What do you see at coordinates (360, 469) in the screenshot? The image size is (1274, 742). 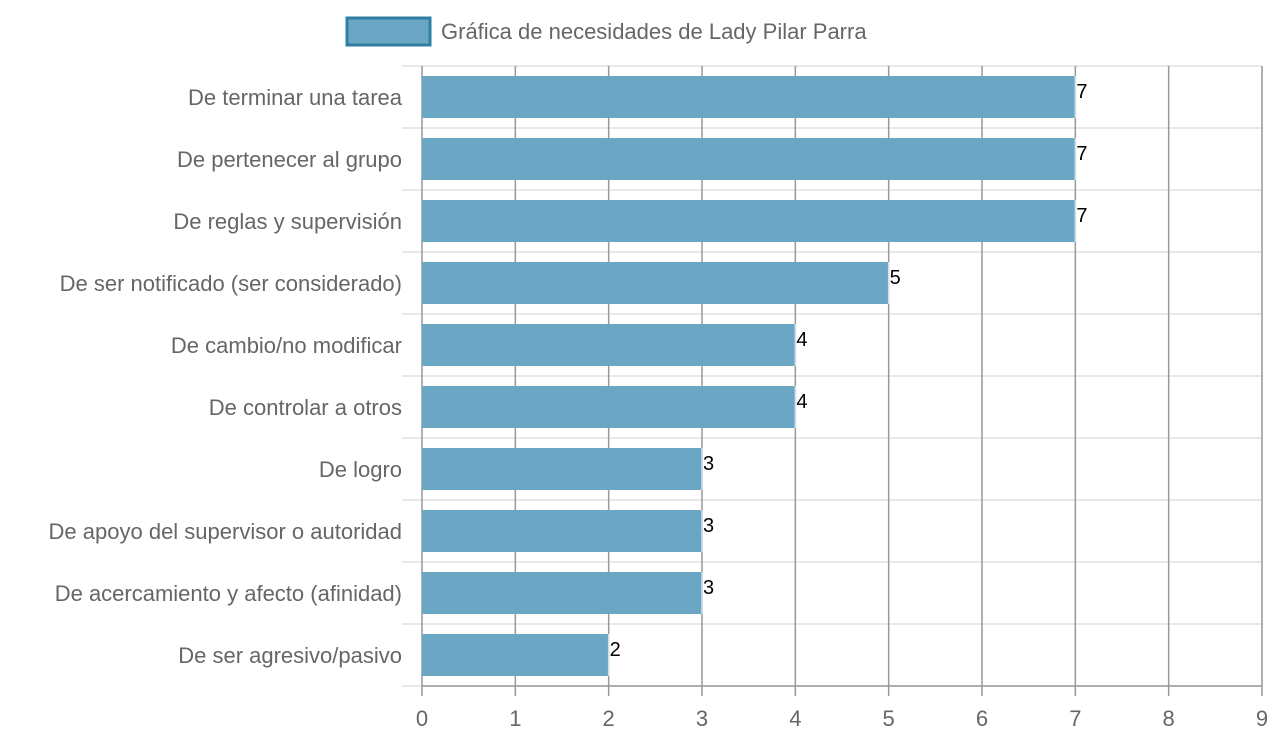 I see `category-label: De logro` at bounding box center [360, 469].